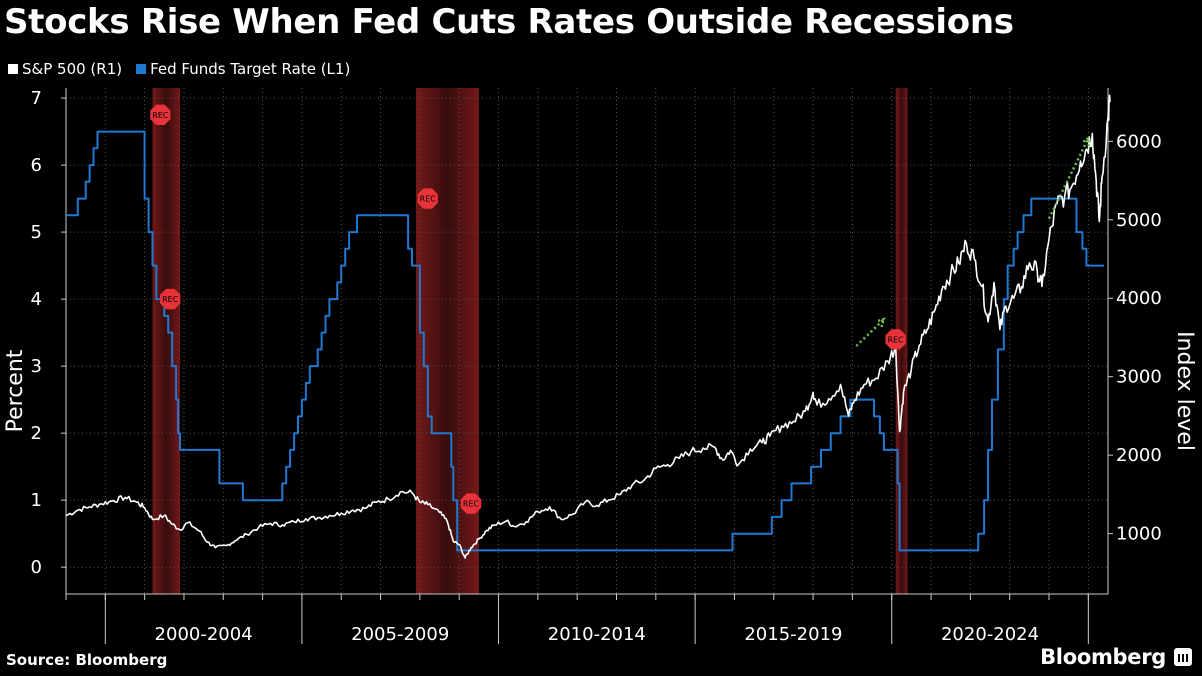 This screenshot has height=676, width=1202. Describe the element at coordinates (1184, 391) in the screenshot. I see `right-axis-title: Index level` at that location.